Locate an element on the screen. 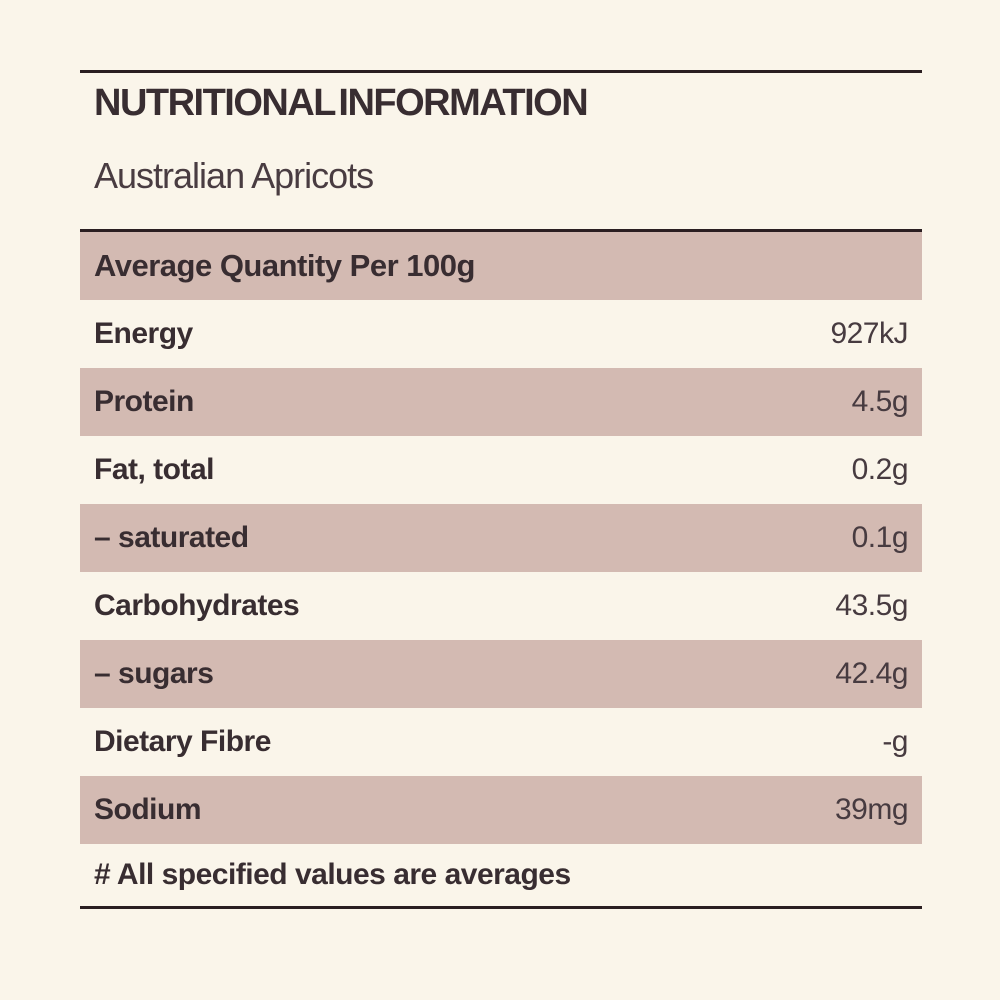 The image size is (1000, 1000). nutrient-value: 42.4g is located at coordinates (871, 673).